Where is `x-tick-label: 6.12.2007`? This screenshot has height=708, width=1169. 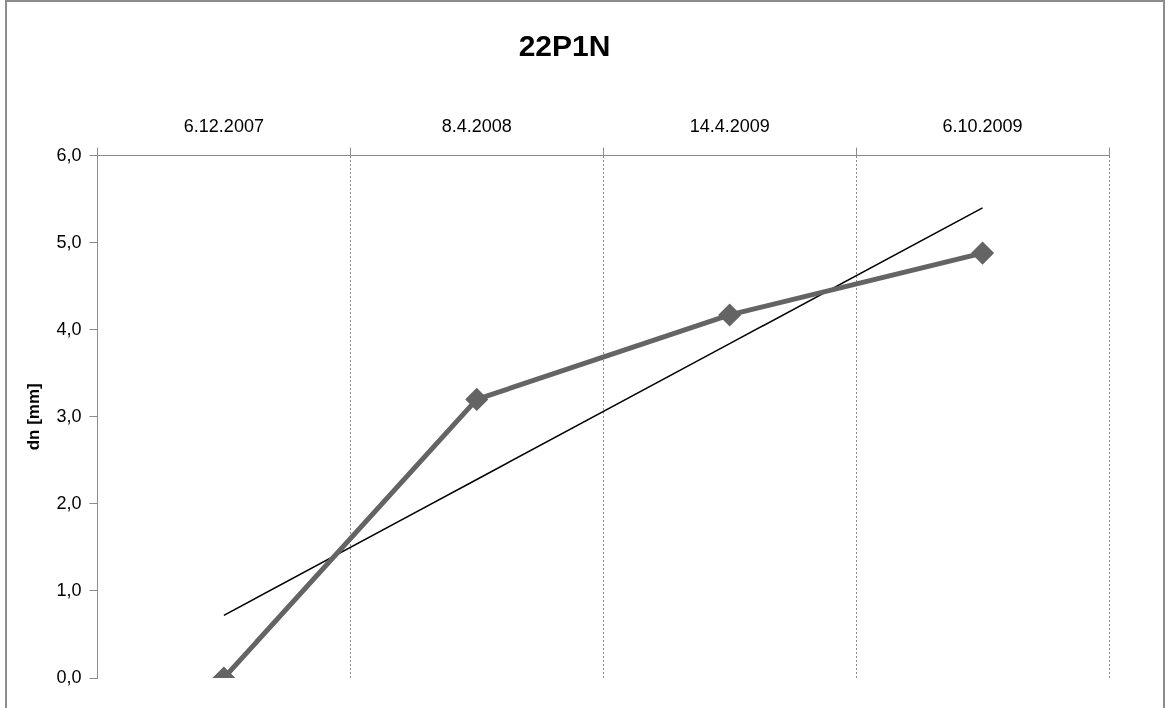 x-tick-label: 6.12.2007 is located at coordinates (223, 125).